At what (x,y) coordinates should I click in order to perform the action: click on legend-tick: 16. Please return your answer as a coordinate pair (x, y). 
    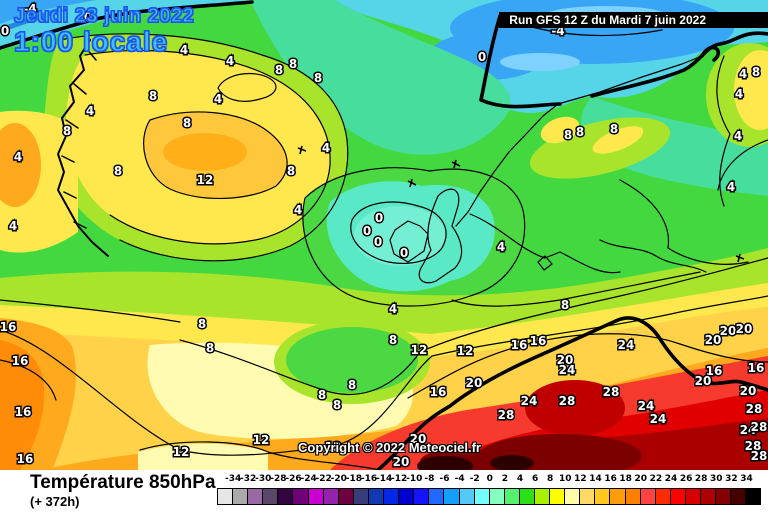
    Looking at the image, I should click on (610, 479).